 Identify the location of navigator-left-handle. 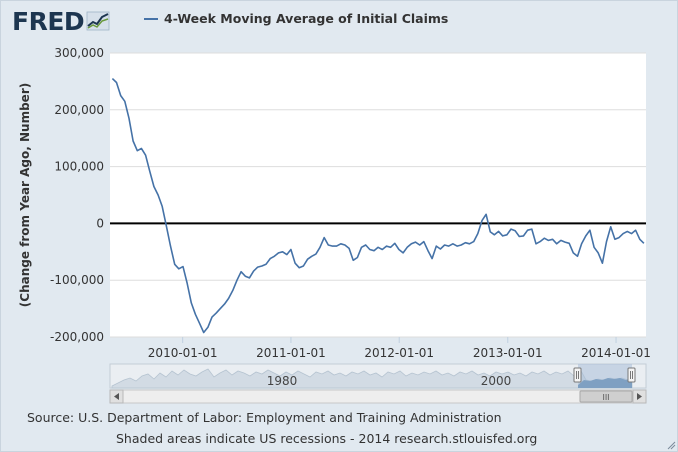
(577, 375).